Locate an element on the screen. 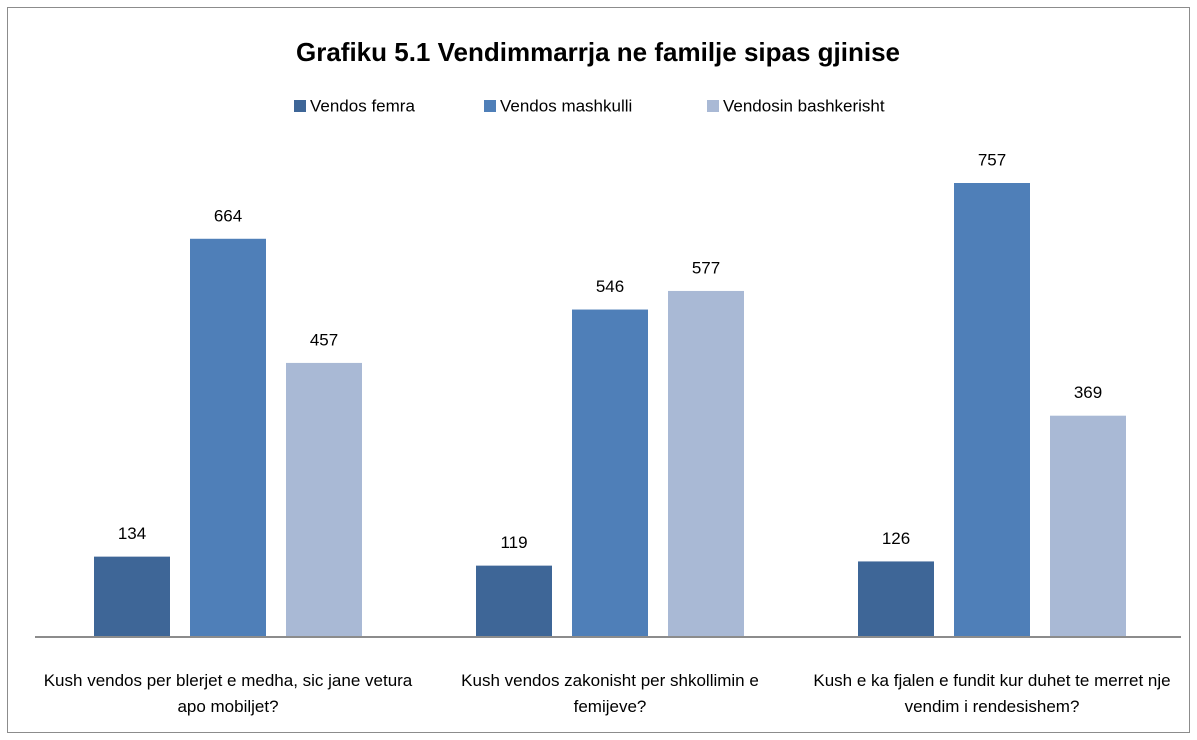  data-label: 126 is located at coordinates (896, 538).